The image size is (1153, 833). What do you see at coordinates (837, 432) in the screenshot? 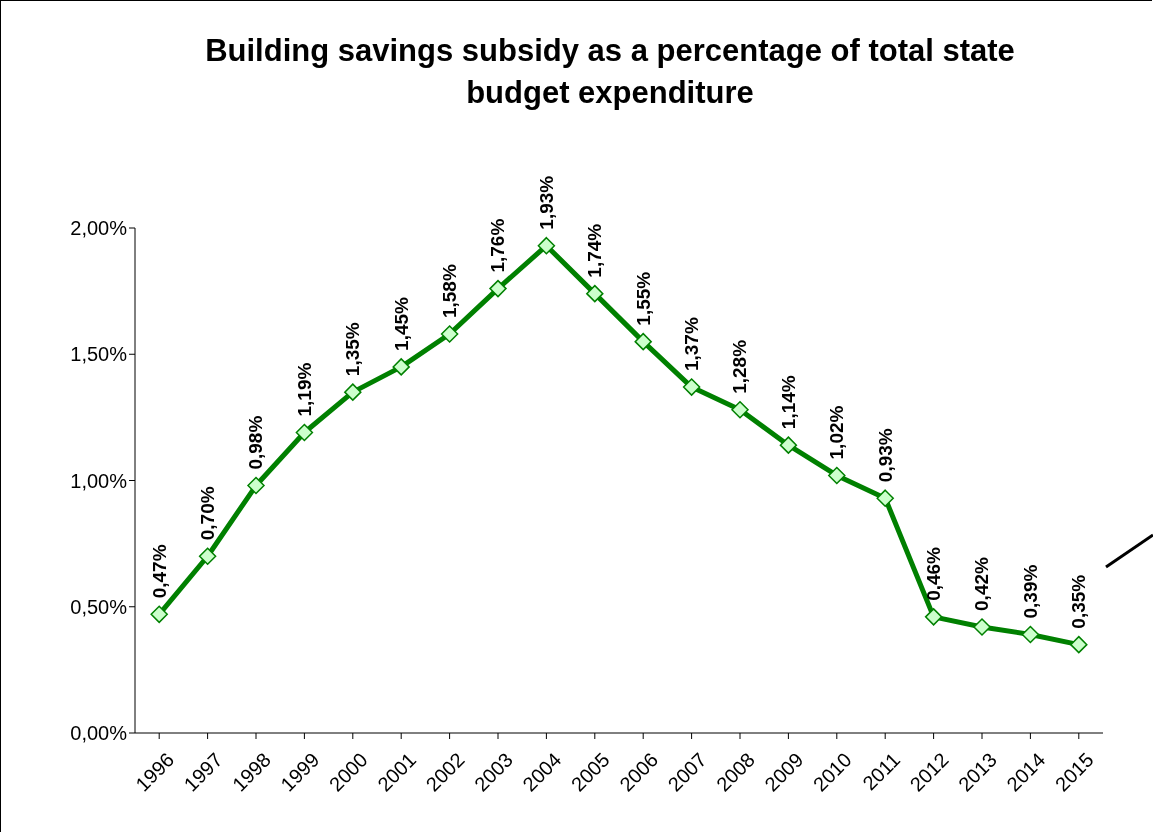
I see `data-label: 1,02%` at bounding box center [837, 432].